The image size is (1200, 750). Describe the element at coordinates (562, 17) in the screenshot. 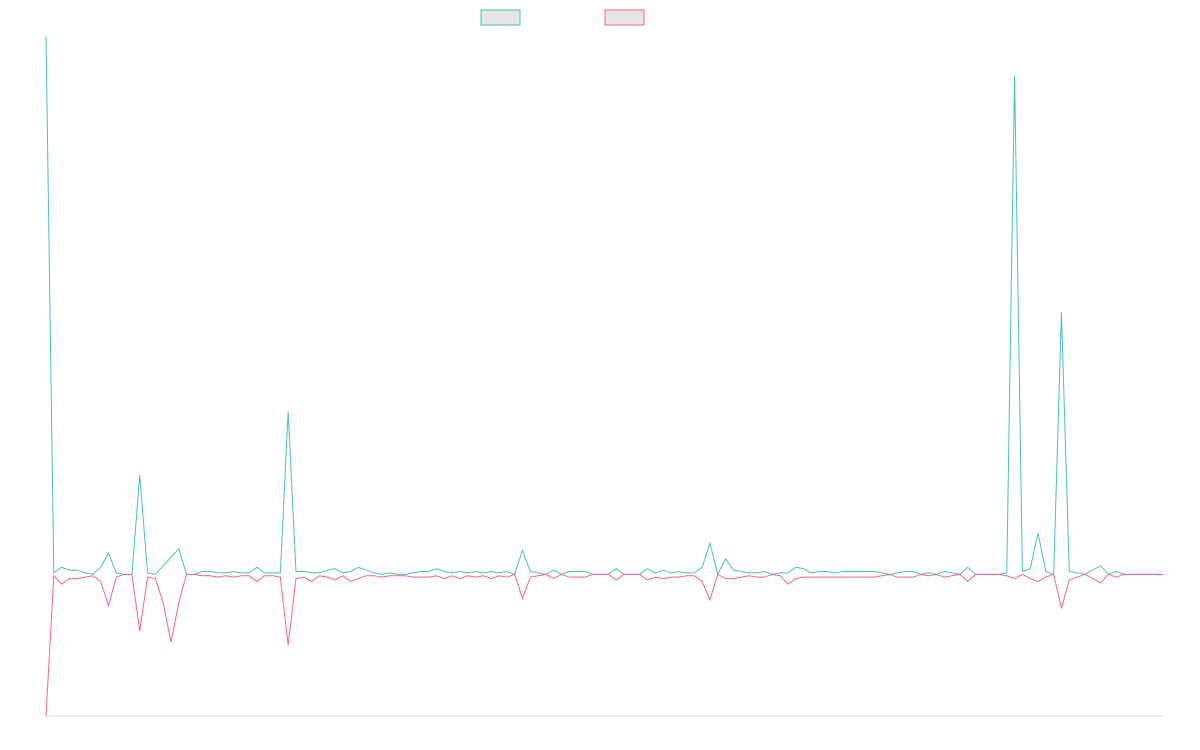

I see `legend` at that location.